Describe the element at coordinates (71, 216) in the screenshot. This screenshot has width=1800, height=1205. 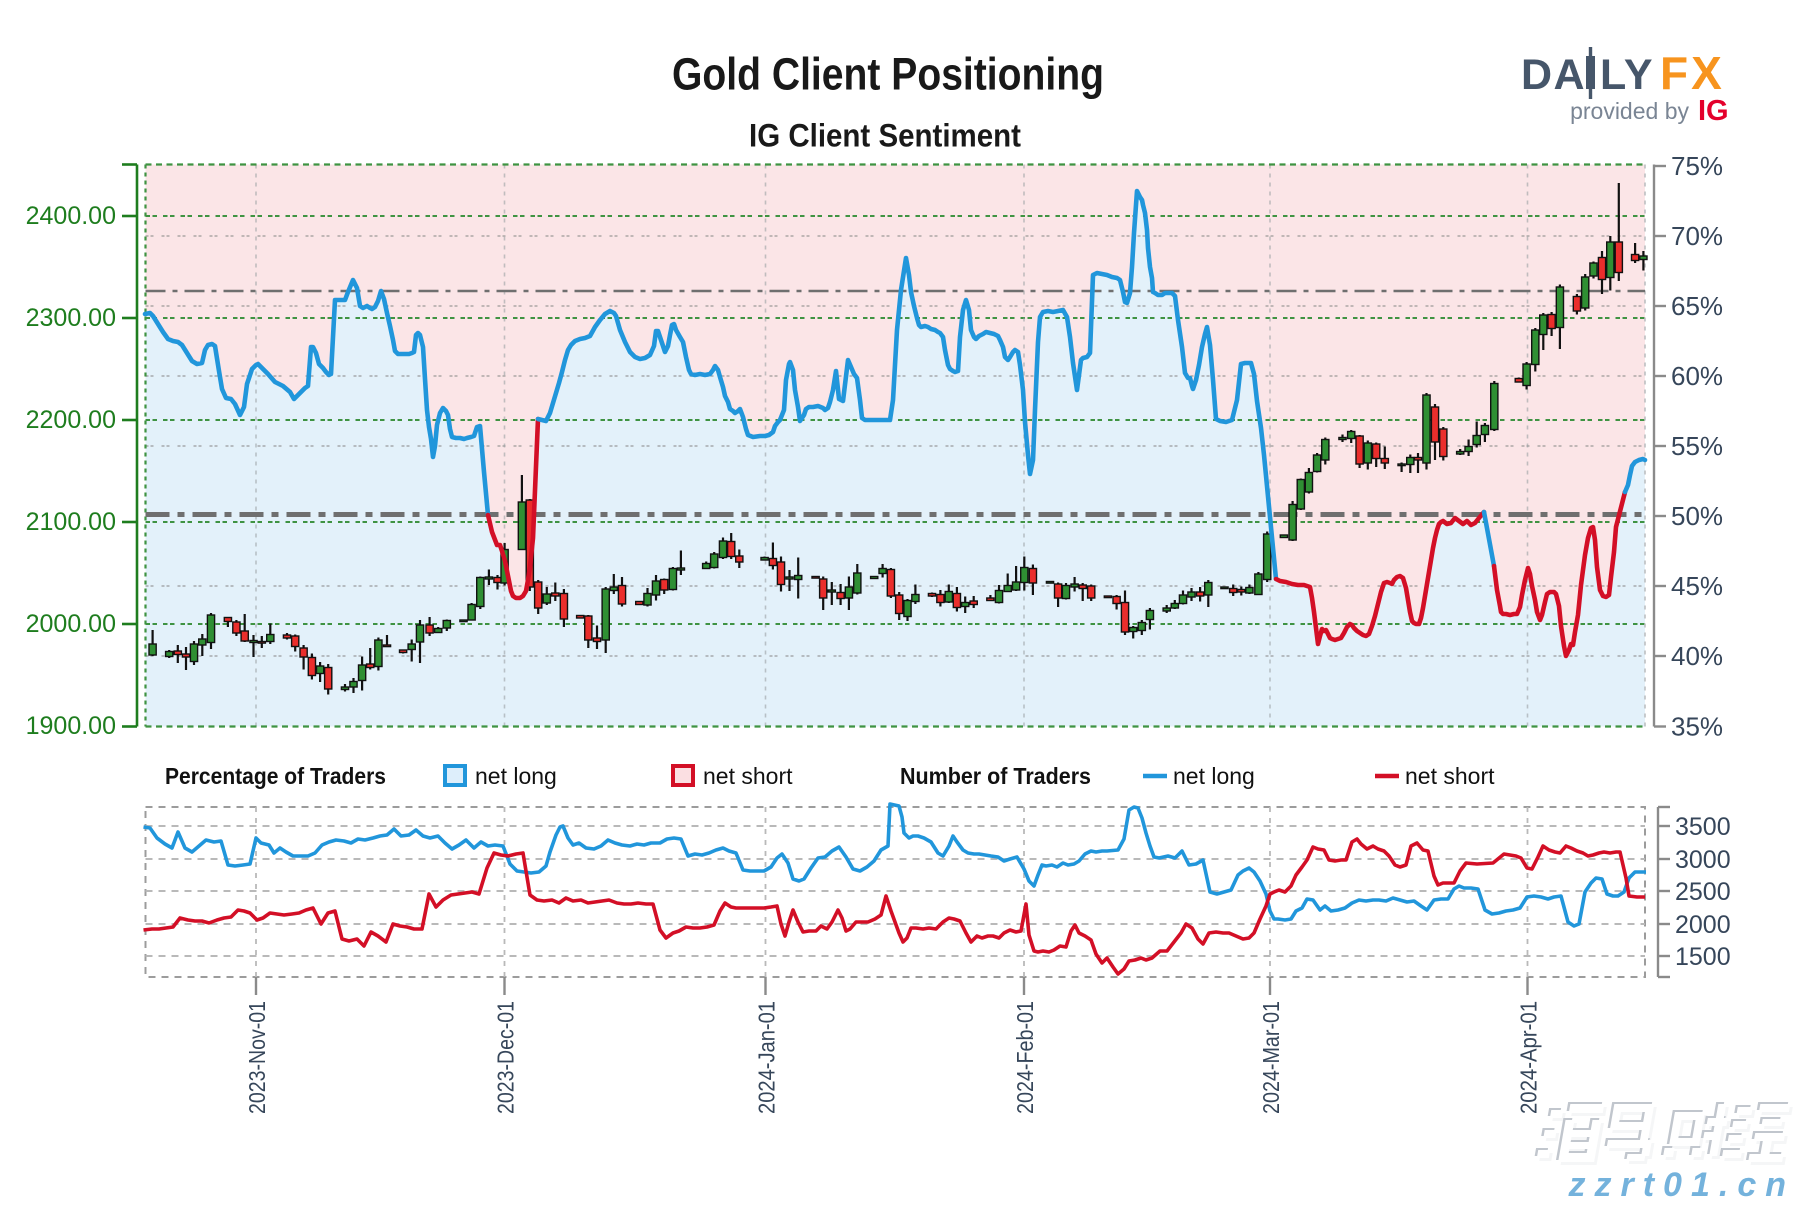
I see `svg-text: 2400.00` at that location.